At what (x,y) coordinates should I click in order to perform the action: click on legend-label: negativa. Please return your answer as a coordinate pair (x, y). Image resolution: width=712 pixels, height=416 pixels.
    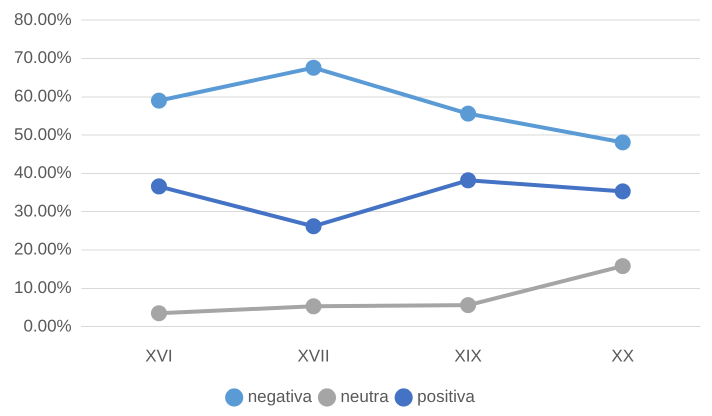
    Looking at the image, I should click on (280, 396).